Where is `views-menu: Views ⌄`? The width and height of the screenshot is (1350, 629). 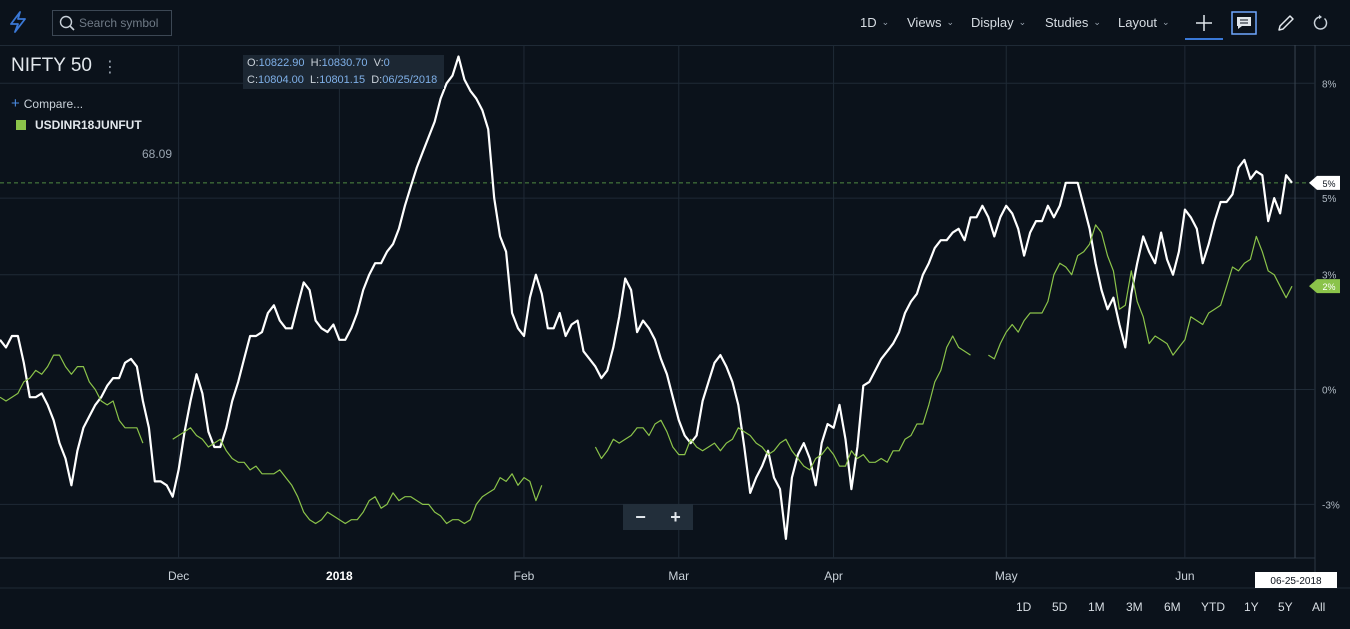
views-menu: Views ⌄ is located at coordinates (930, 22).